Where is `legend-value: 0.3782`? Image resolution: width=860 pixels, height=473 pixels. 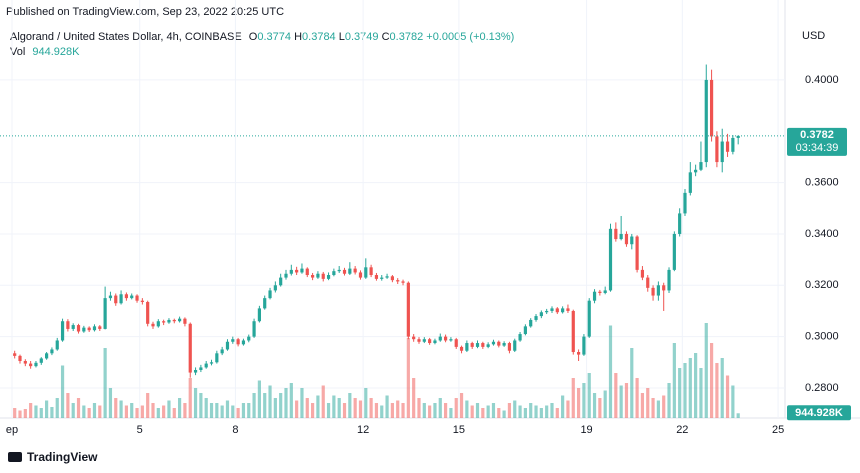 legend-value: 0.3782 is located at coordinates (406, 37).